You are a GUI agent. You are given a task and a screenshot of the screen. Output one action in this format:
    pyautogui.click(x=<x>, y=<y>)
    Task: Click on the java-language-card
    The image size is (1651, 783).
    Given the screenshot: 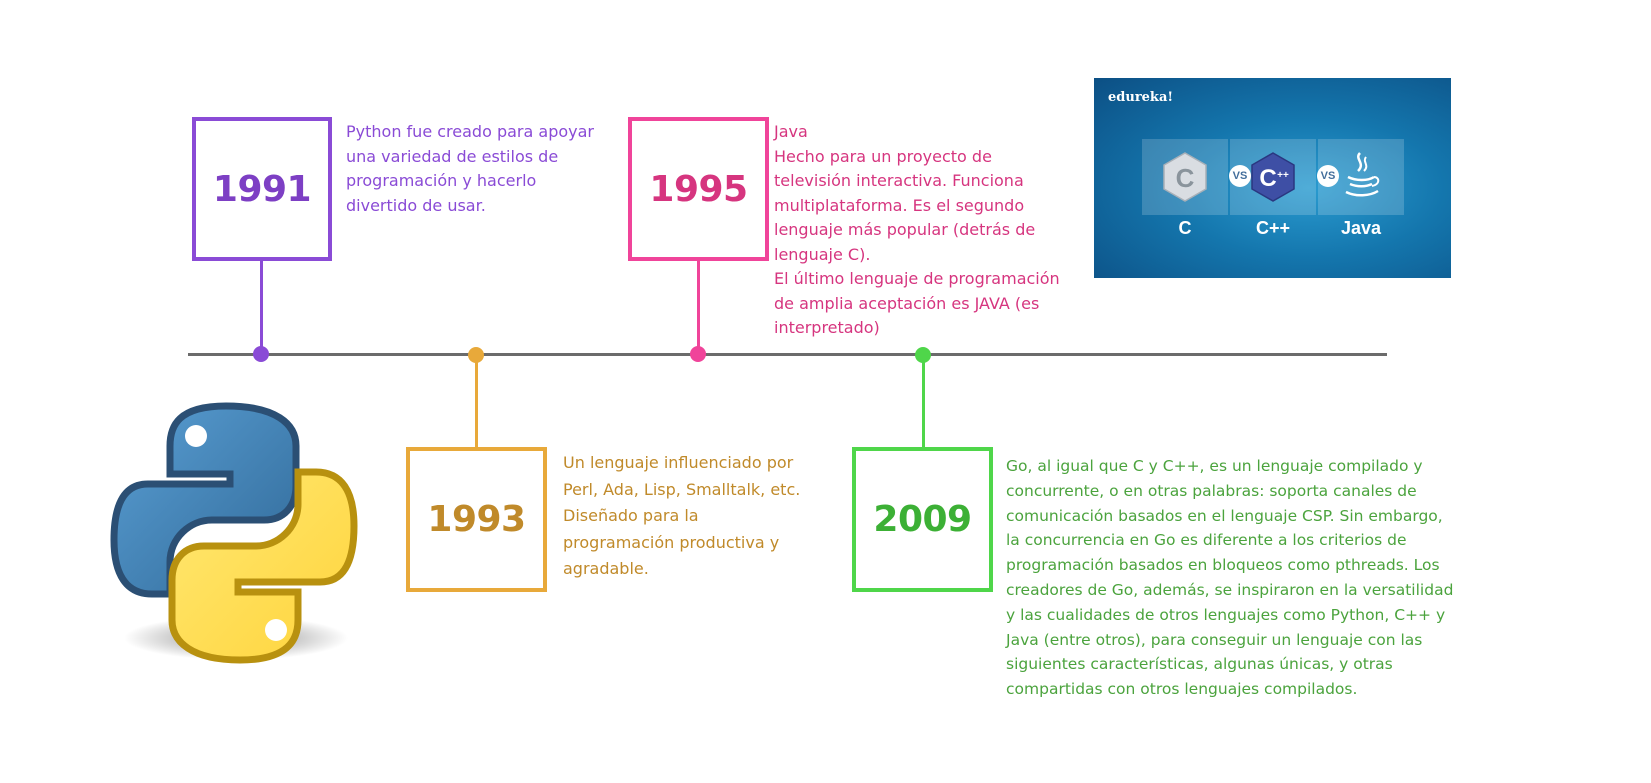 What is the action you would take?
    pyautogui.click(x=1361, y=177)
    